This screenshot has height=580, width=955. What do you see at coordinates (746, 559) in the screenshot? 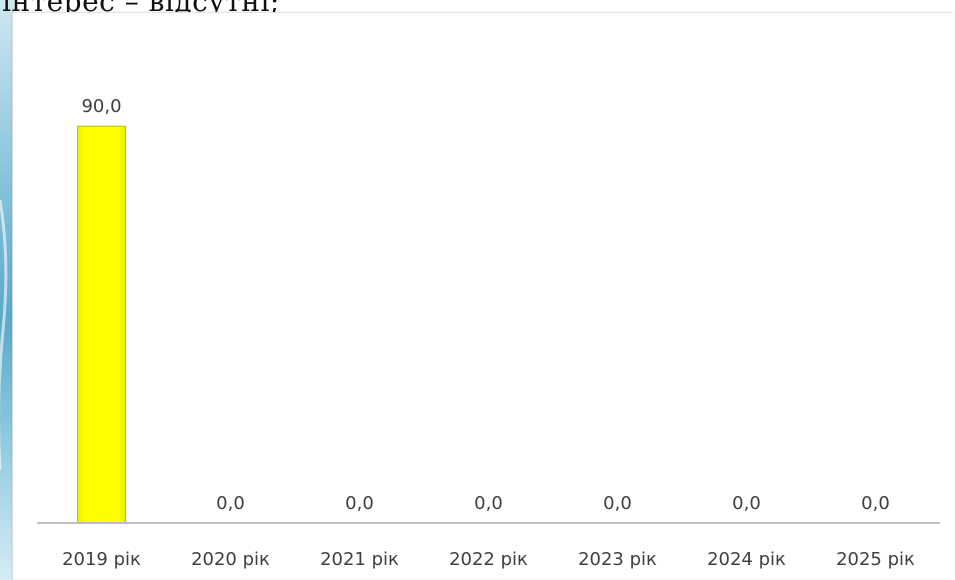
I see `x-tick-label: 2024 рік` at bounding box center [746, 559].